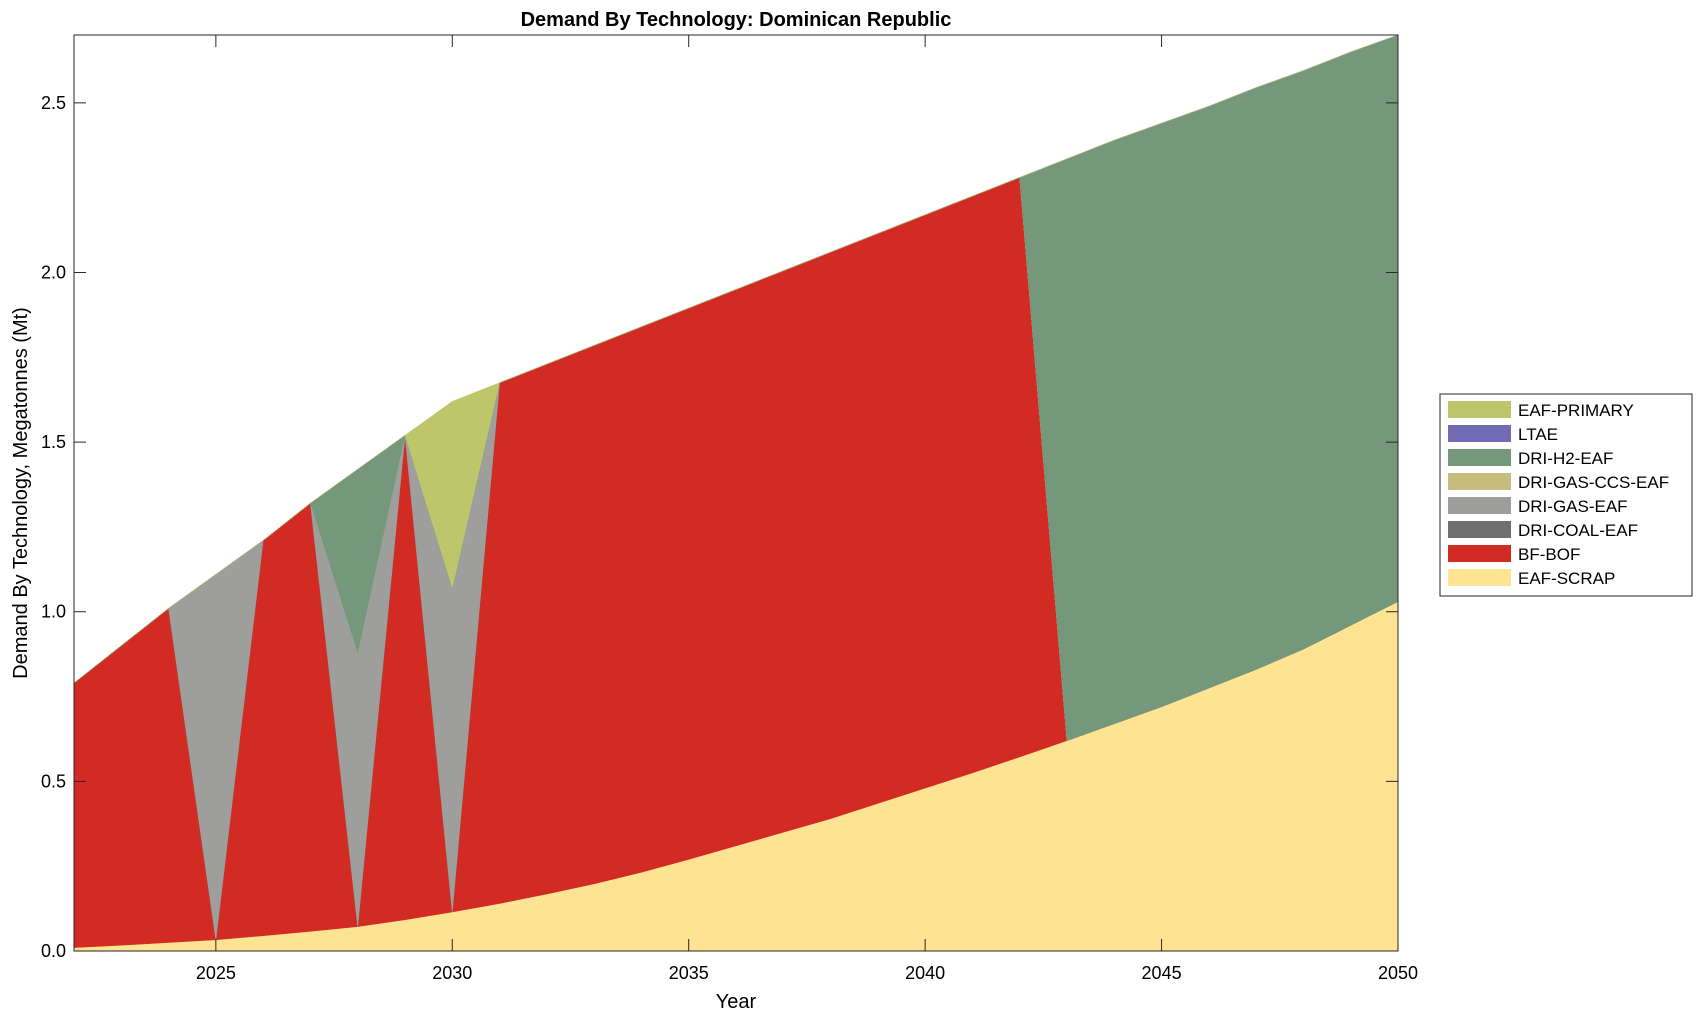 The height and width of the screenshot is (1020, 1703). I want to click on y-tick-label: 2.5, so click(53, 103).